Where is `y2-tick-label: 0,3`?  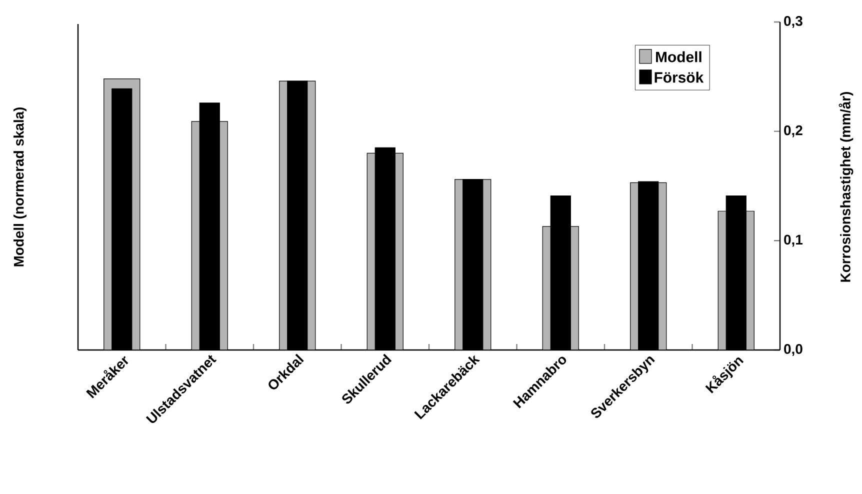 y2-tick-label: 0,3 is located at coordinates (793, 22).